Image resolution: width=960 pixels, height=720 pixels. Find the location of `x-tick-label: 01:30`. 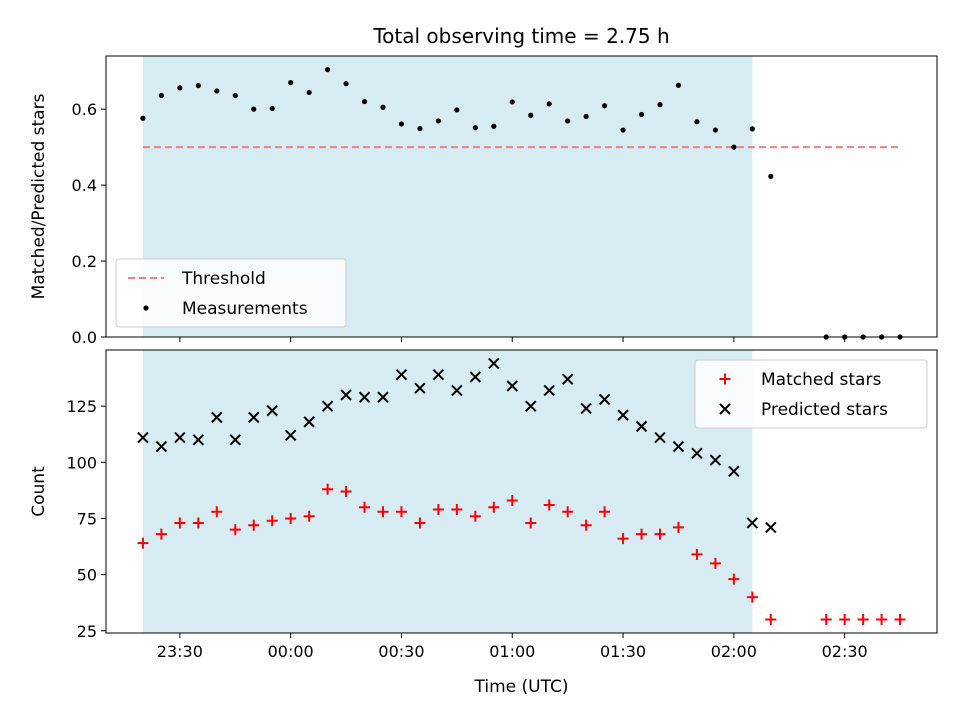

x-tick-label: 01:30 is located at coordinates (623, 651).